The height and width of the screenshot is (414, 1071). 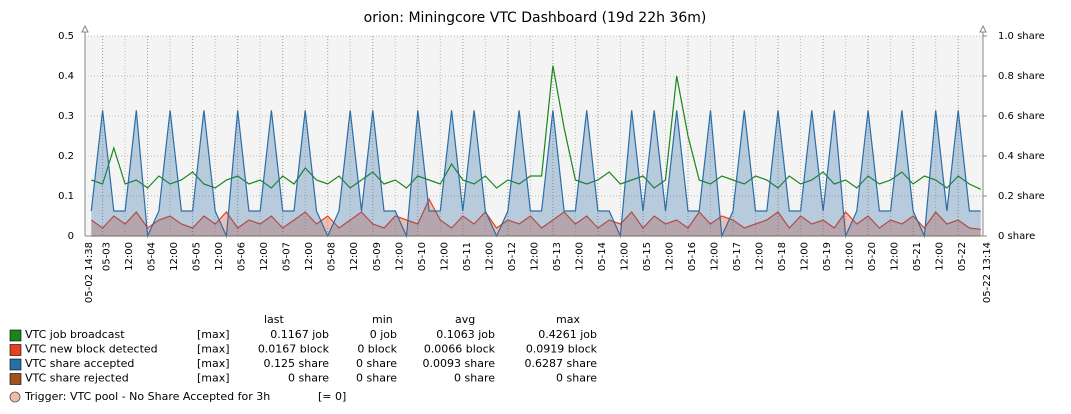 What do you see at coordinates (1021, 76) in the screenshot?
I see `y2-tick-label: 0.8 share` at bounding box center [1021, 76].